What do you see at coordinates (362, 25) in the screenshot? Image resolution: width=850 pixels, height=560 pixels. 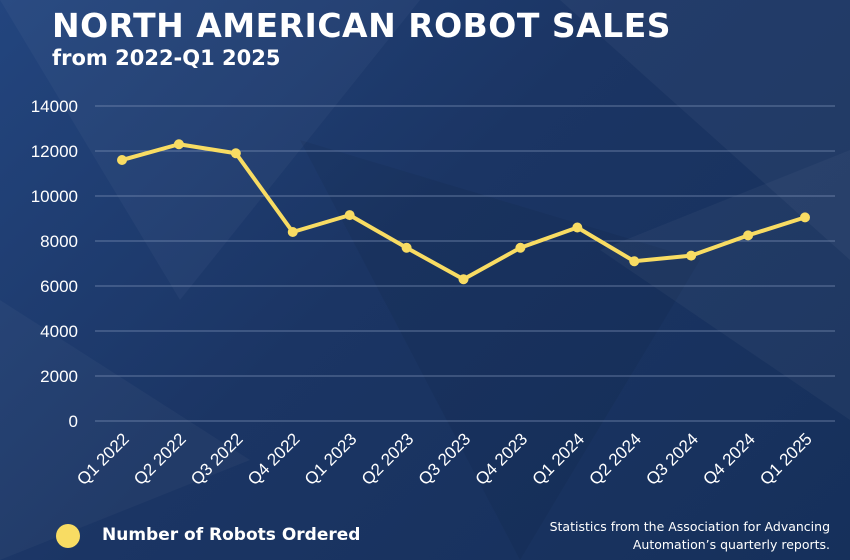 I see `chart-title: NORTH AMERICAN ROBOT SALES` at bounding box center [362, 25].